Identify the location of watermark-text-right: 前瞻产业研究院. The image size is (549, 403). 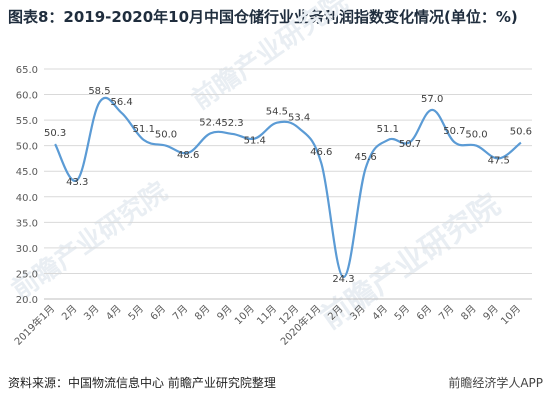
(411, 261).